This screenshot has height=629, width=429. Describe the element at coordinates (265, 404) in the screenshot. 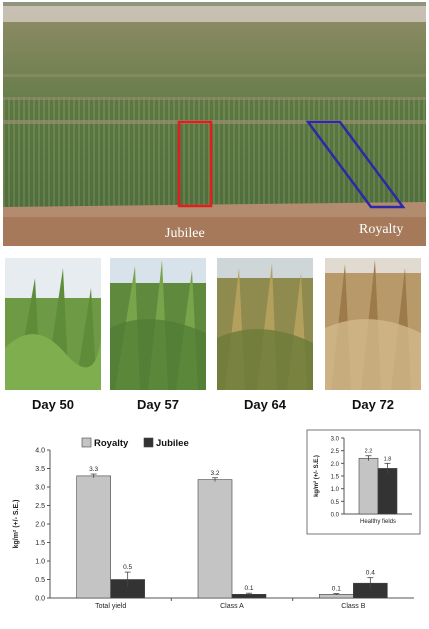

I see `day-label: Day 64` at that location.